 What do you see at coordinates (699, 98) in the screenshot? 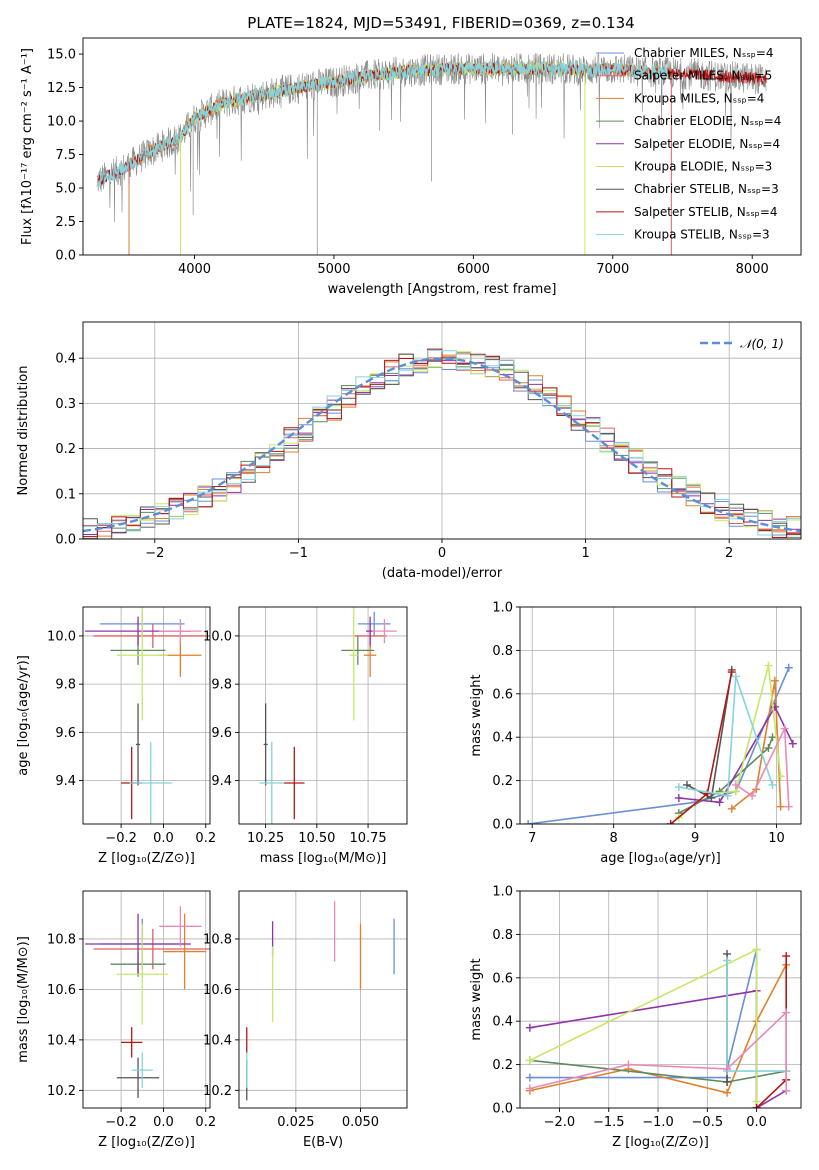
I see `legend-label: Kroupa MILES, Nₛₛₚ=4` at bounding box center [699, 98].